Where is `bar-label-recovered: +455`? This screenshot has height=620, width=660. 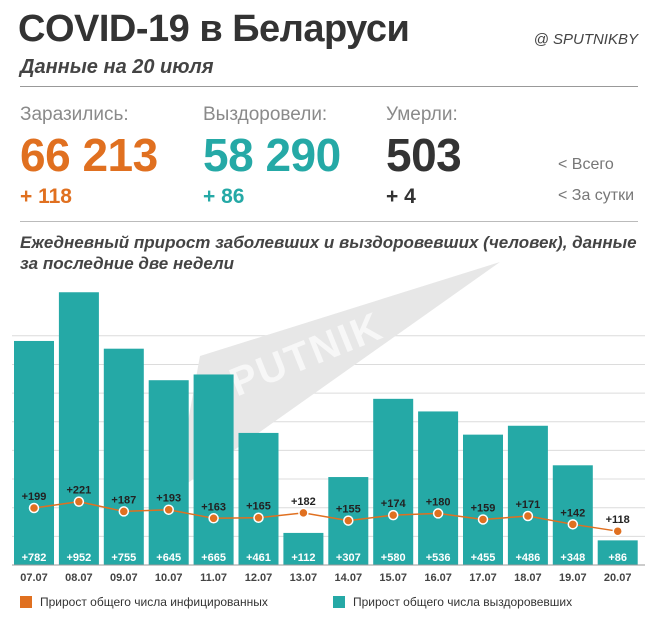
bar-label-recovered: +455 is located at coordinates (483, 558).